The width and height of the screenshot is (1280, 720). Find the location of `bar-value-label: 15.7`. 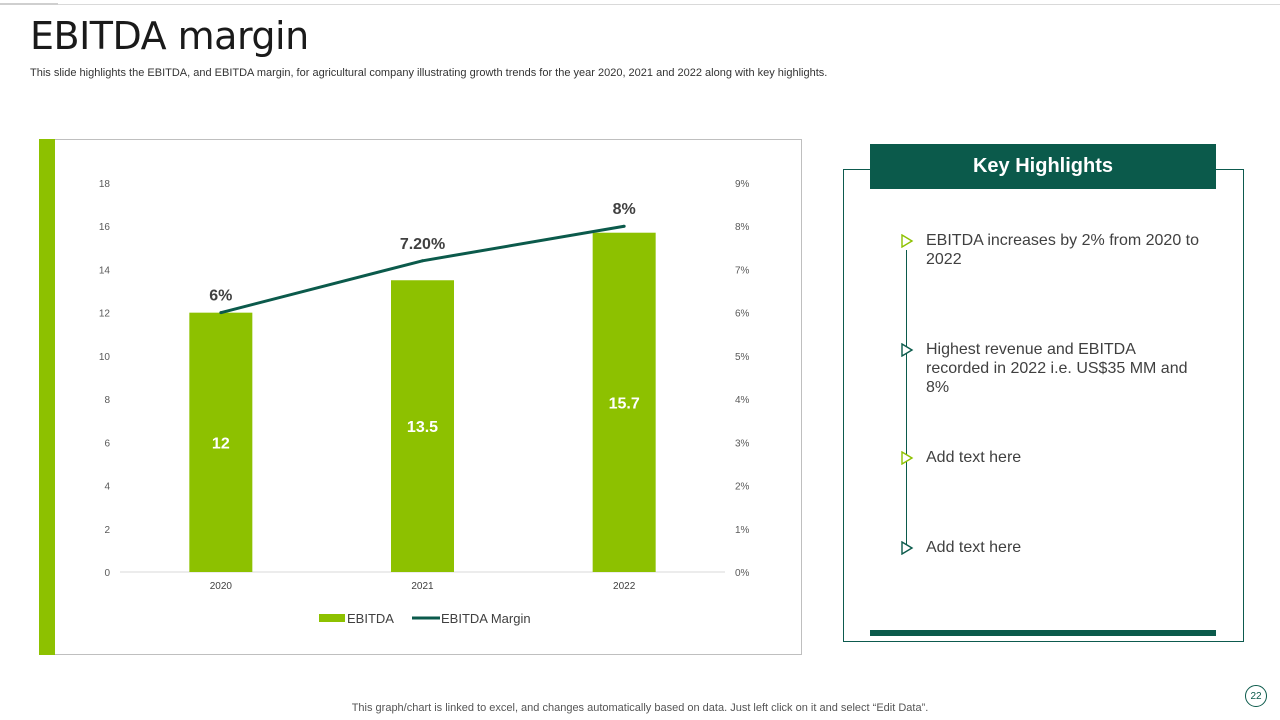

bar-value-label: 15.7 is located at coordinates (624, 403).